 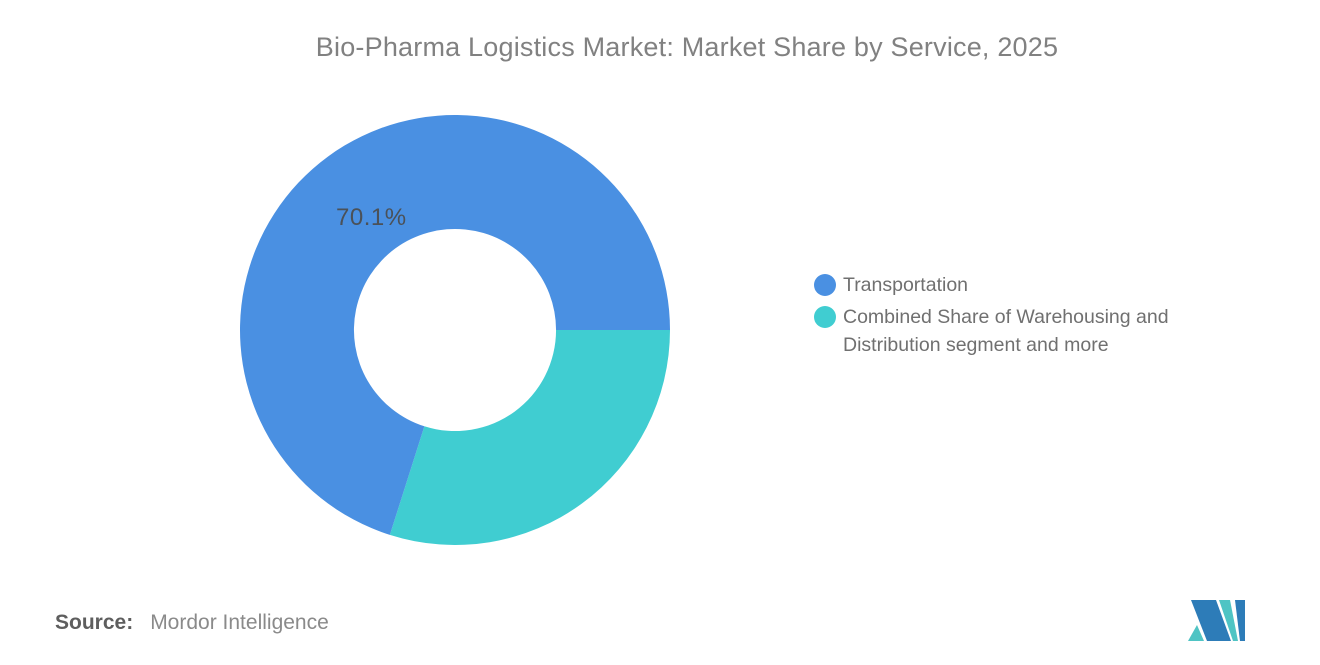 I want to click on source-line: Source: Mordor Intelligence, so click(x=192, y=623).